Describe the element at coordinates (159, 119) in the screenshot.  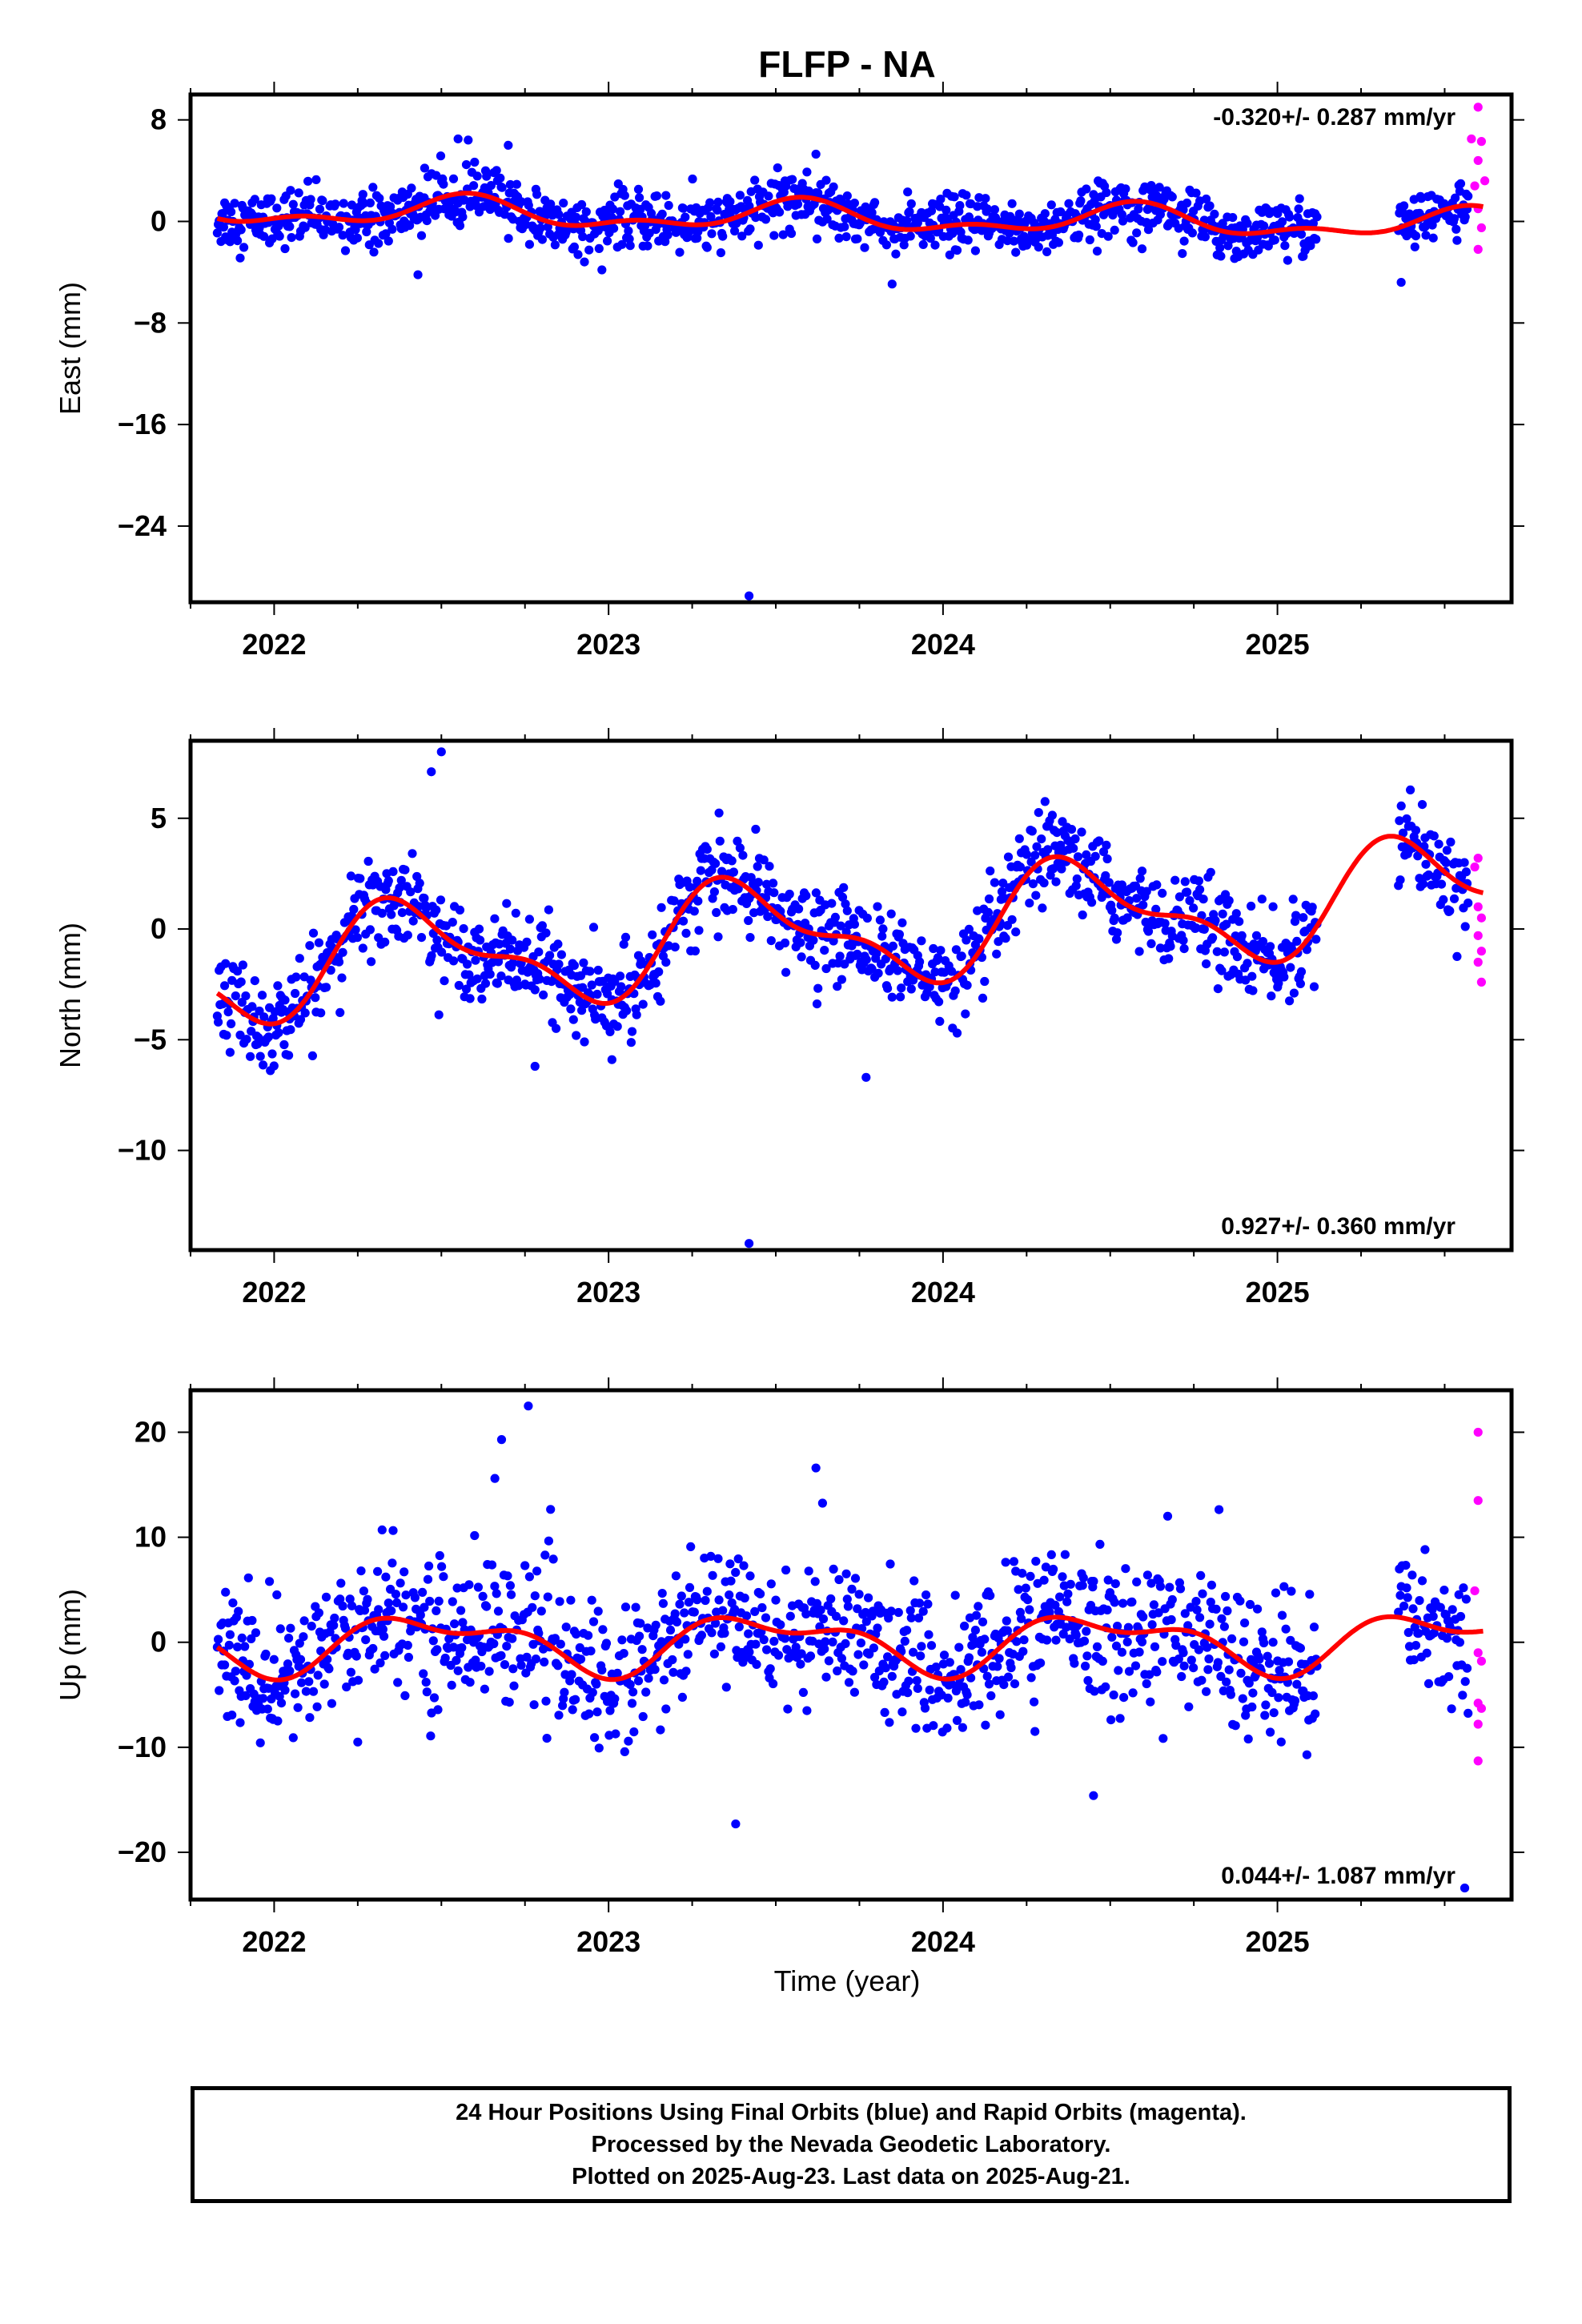
I see `y-tick-label: 8` at that location.